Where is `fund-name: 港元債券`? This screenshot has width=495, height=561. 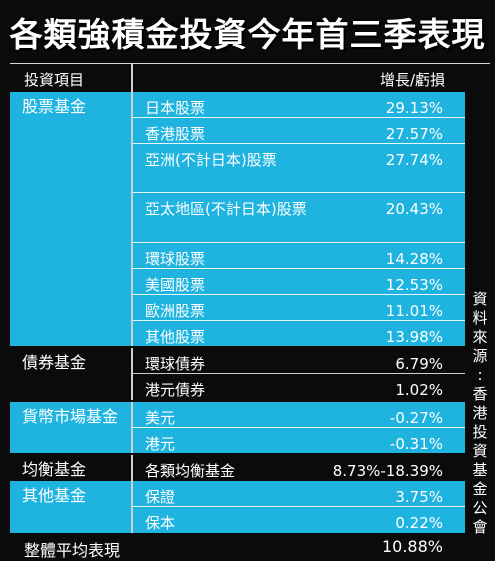
fund-name: 港元債券 is located at coordinates (175, 390).